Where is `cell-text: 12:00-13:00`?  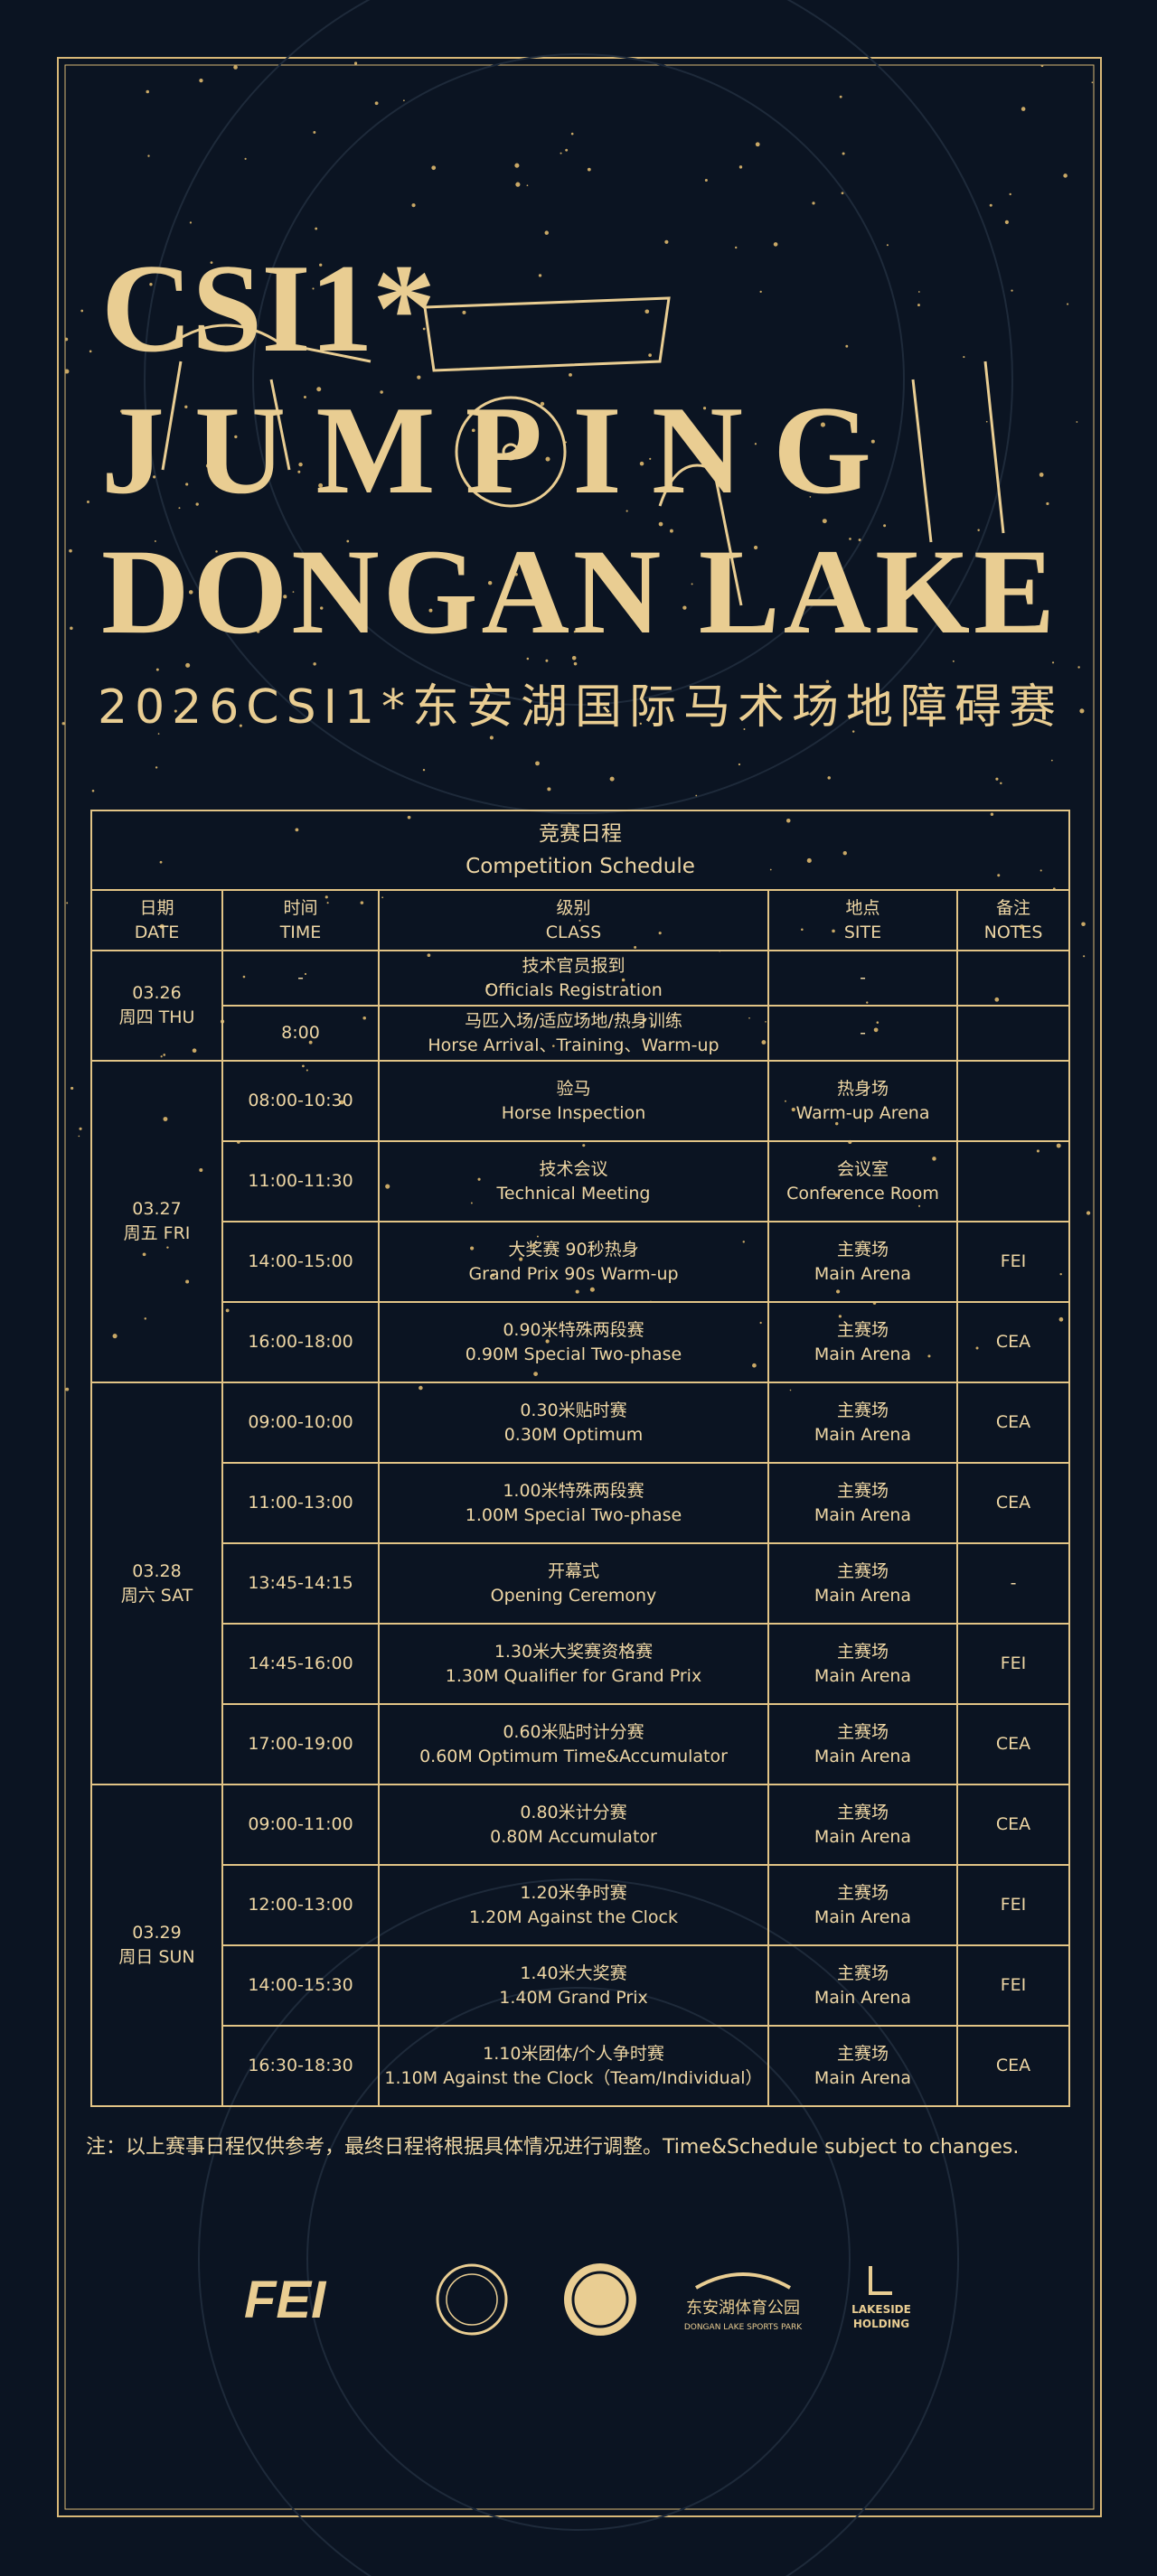
cell-text: 12:00-13:00 is located at coordinates (300, 1905).